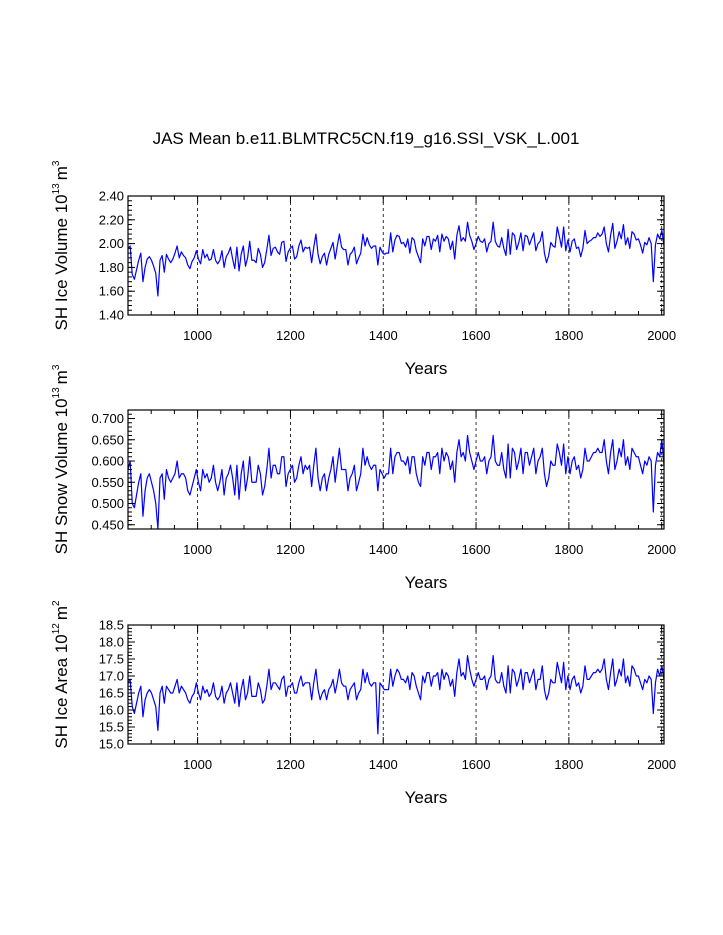 This screenshot has height=935, width=723. Describe the element at coordinates (111, 267) in the screenshot. I see `y-tick-label: 1.80` at that location.